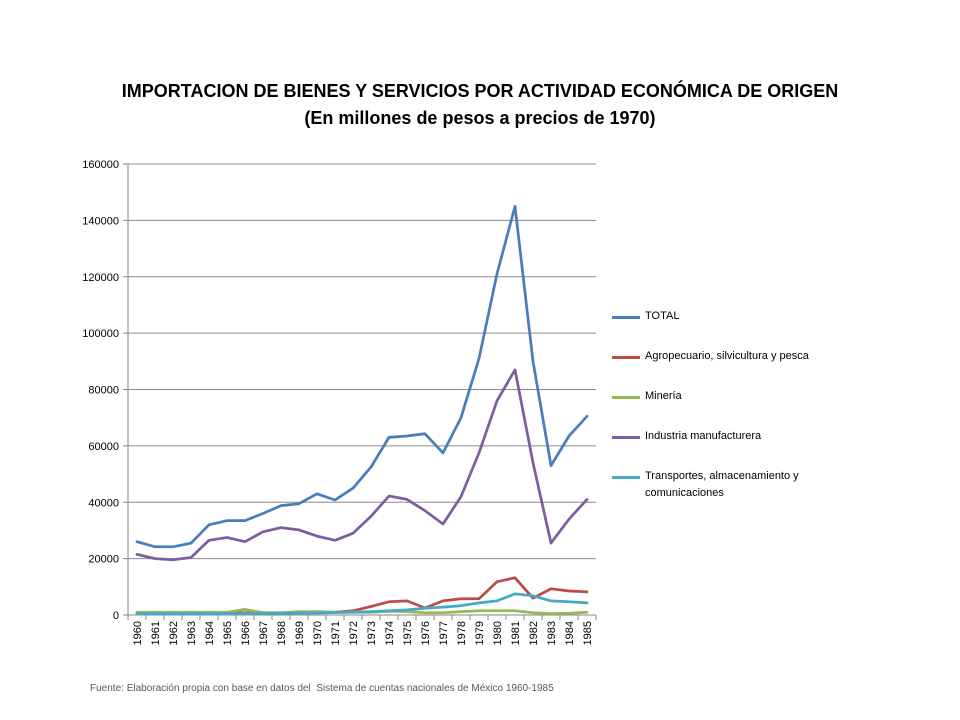  What do you see at coordinates (462, 633) in the screenshot?
I see `x-tick-label: 1978` at bounding box center [462, 633].